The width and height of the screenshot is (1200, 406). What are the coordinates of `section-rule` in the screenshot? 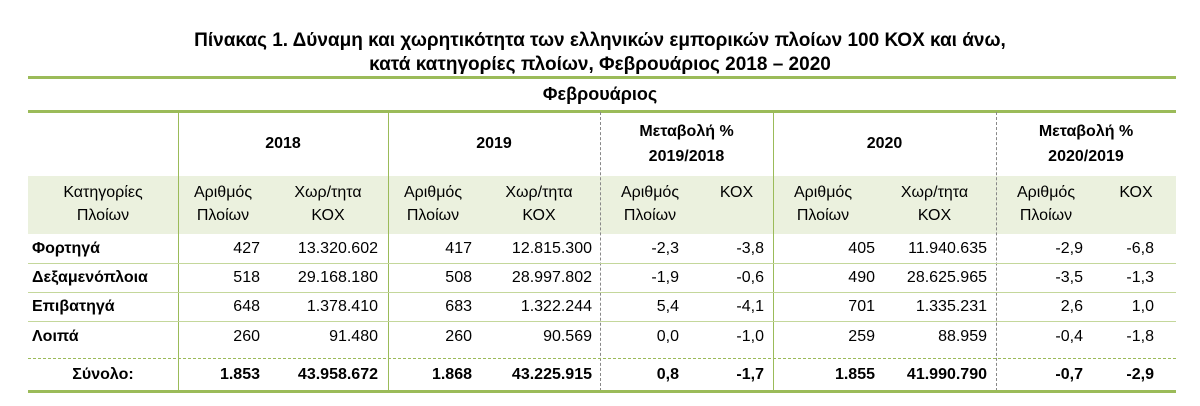 It's located at (602, 111).